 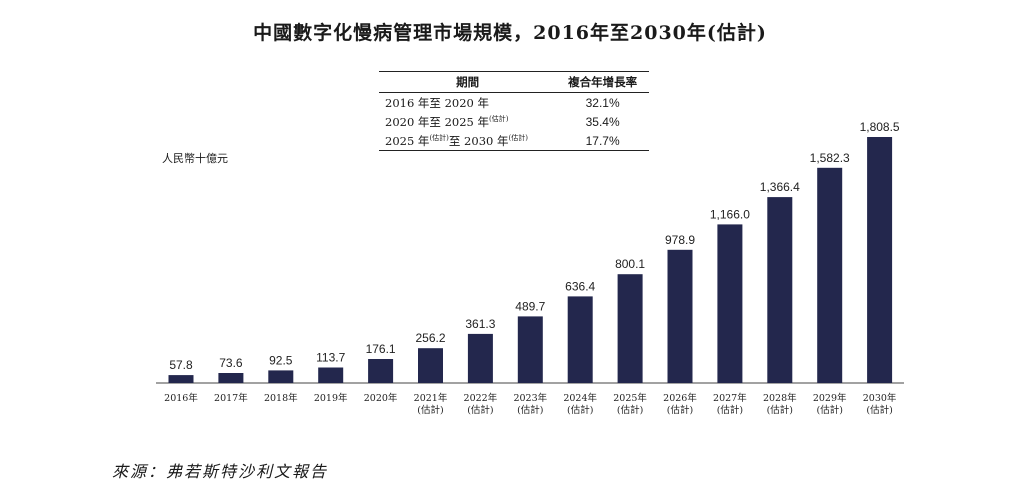 What do you see at coordinates (231, 398) in the screenshot?
I see `x-tick-label: 2017年` at bounding box center [231, 398].